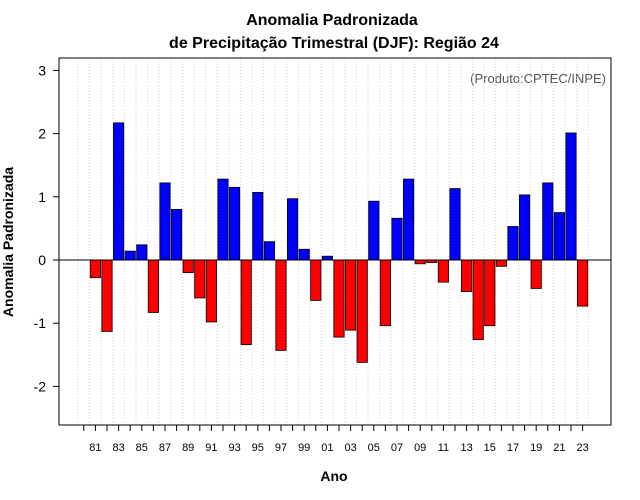  What do you see at coordinates (142, 448) in the screenshot?
I see `x-tick-label: 85` at bounding box center [142, 448].